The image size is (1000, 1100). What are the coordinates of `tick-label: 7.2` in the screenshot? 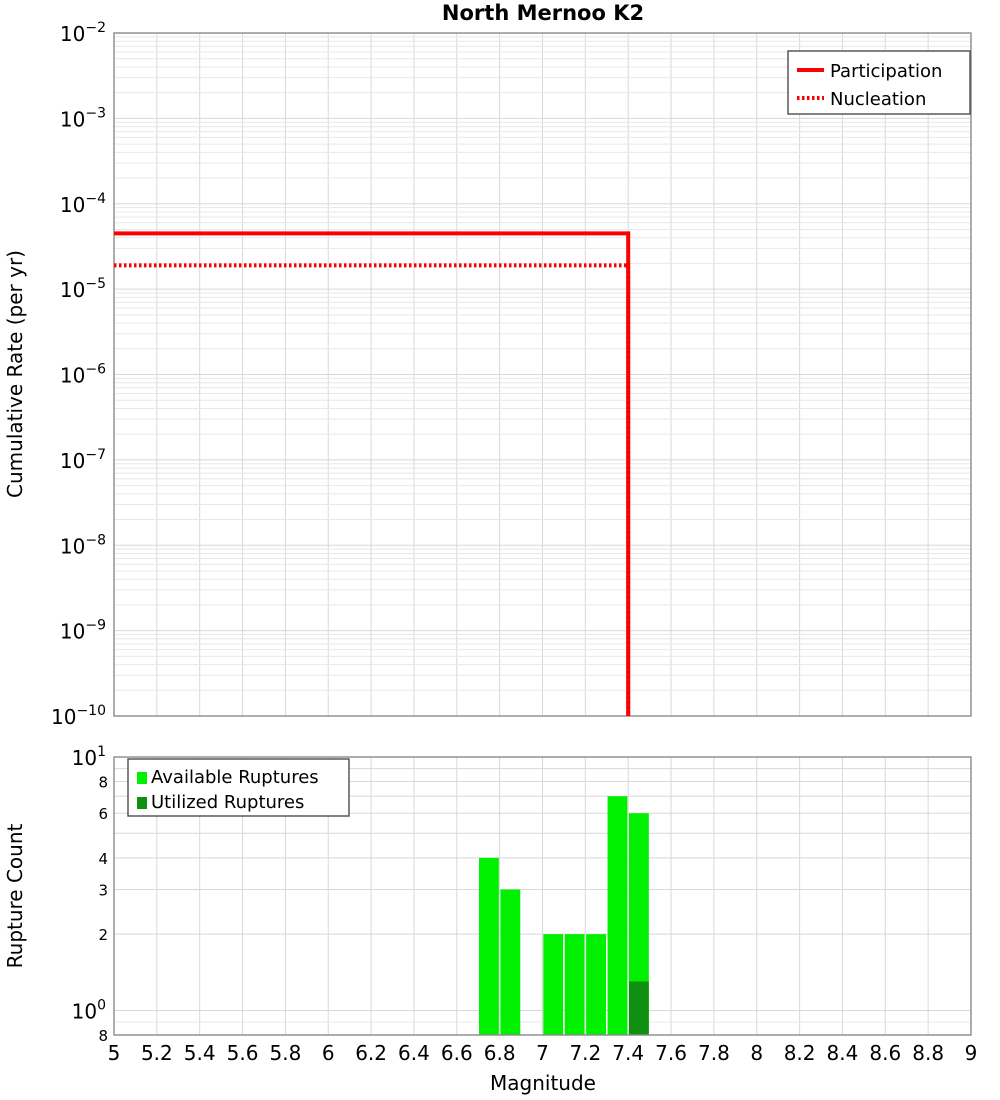 It's located at (585, 1053).